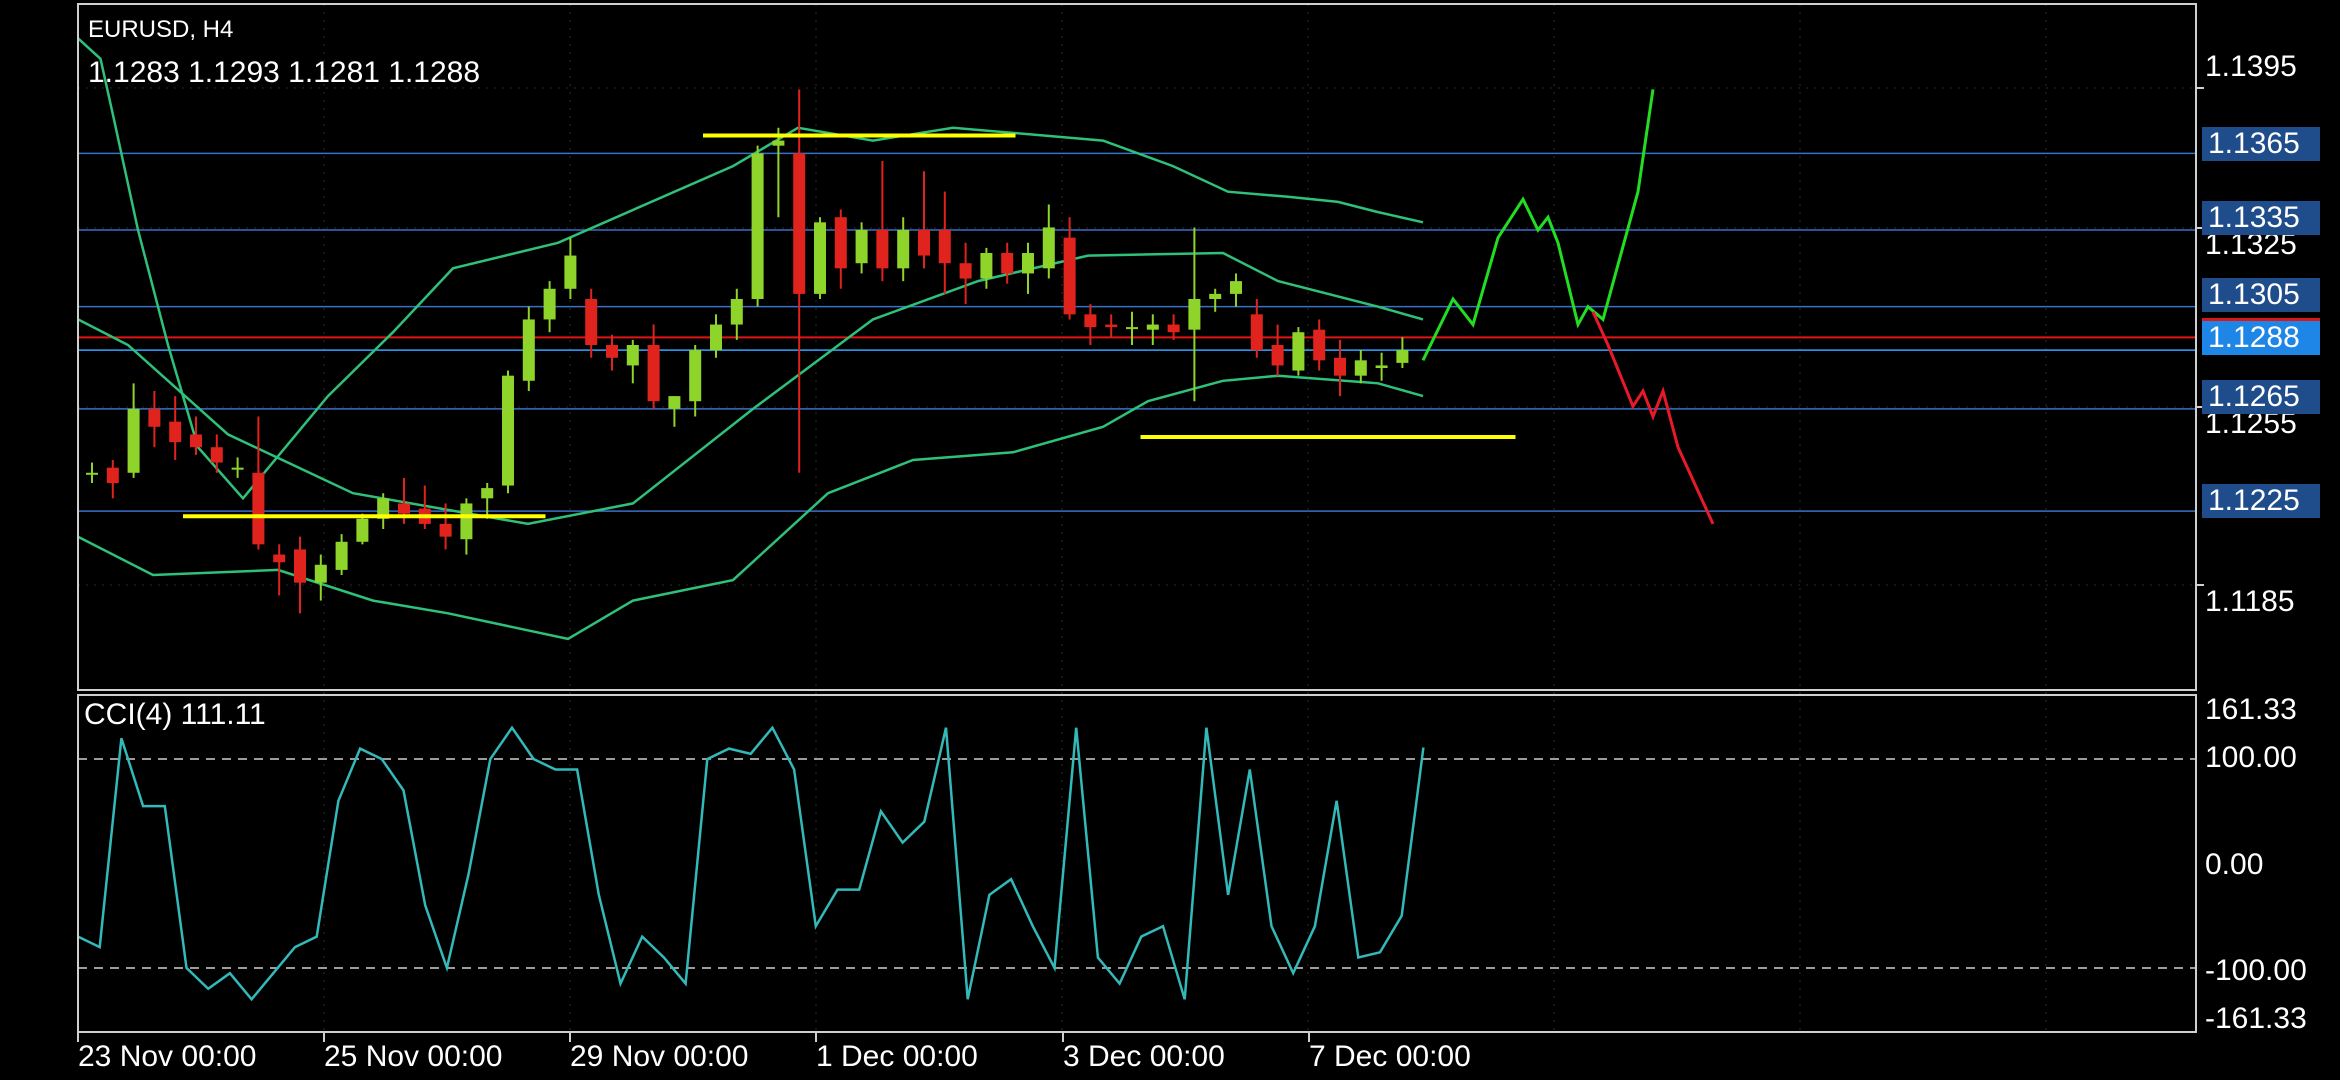  Describe the element at coordinates (167, 1056) in the screenshot. I see `time-tick: 23 Nov 00:00` at that location.